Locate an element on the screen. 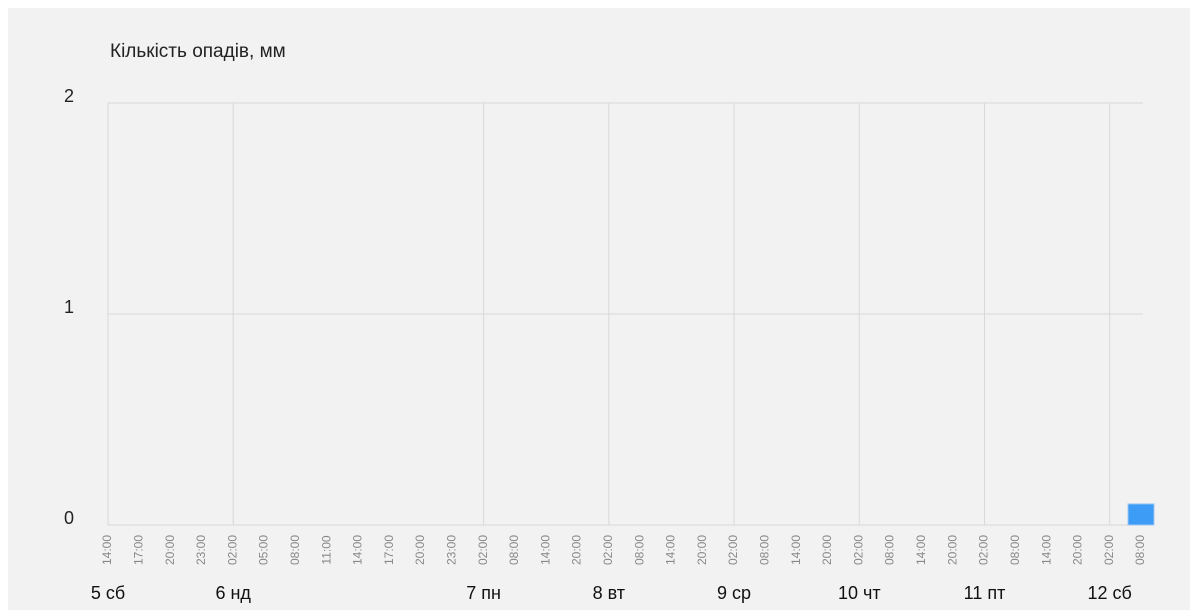  x-tick-label: 05:00 is located at coordinates (264, 550).